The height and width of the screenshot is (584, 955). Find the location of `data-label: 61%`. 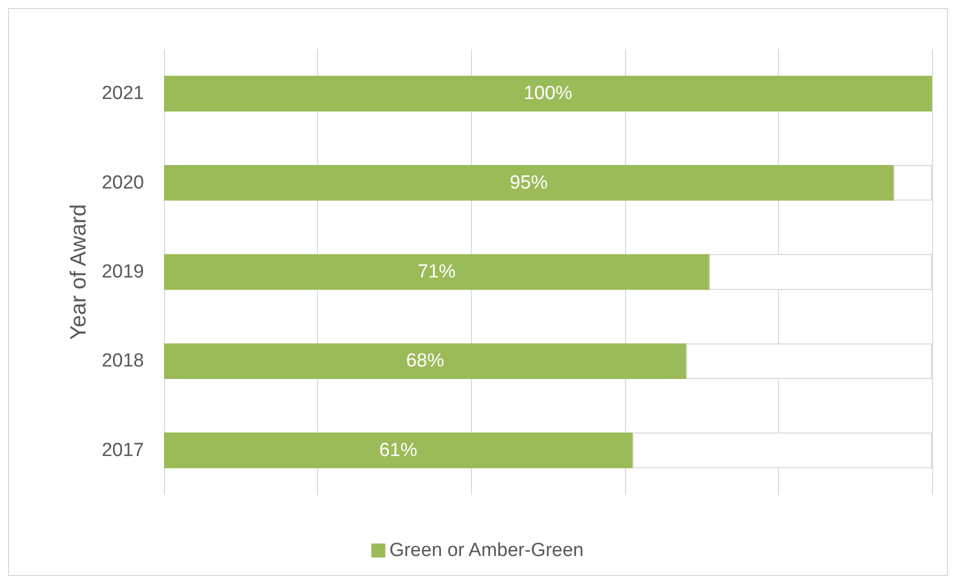

data-label: 61% is located at coordinates (398, 450).